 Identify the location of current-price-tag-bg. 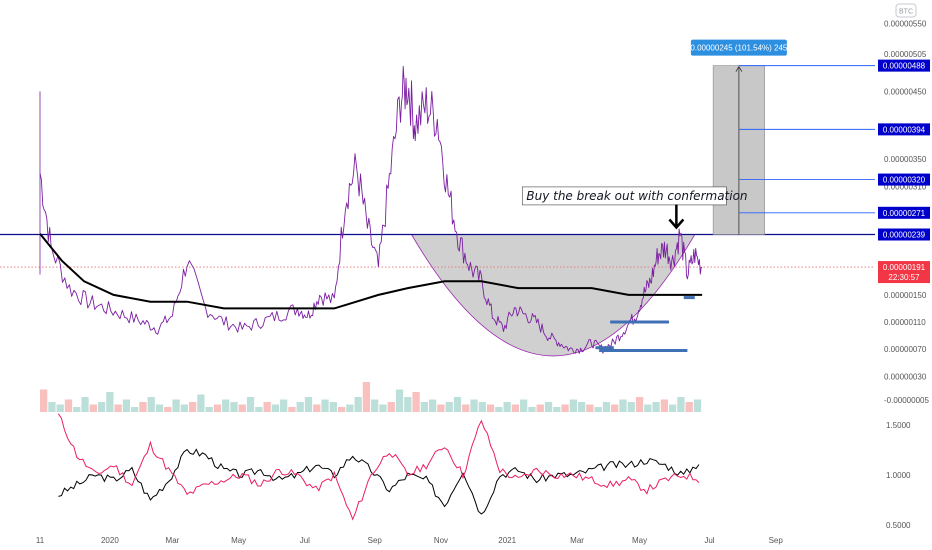
(904, 272).